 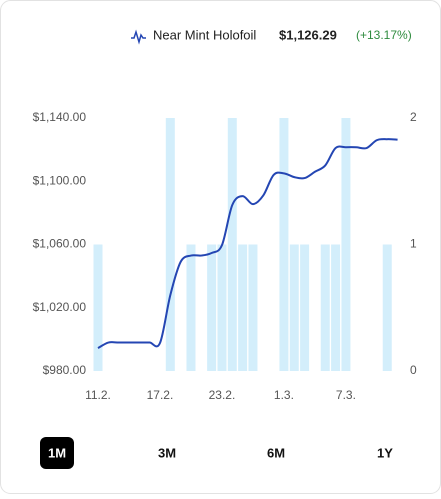 I want to click on range-buttons: 1M 3M 6M 1Y, so click(x=216, y=453).